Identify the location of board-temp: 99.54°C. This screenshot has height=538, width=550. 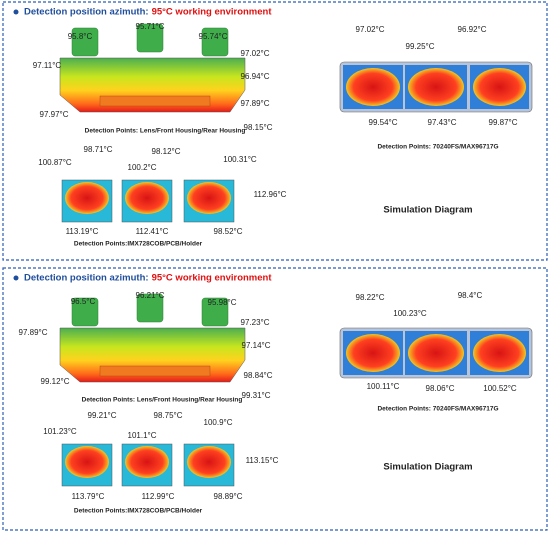
(383, 122).